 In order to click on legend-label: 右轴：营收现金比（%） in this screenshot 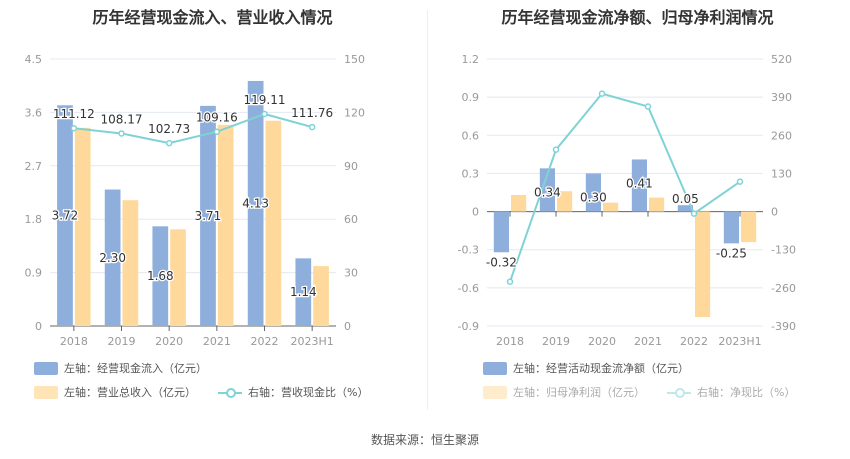, I will do `click(308, 392)`.